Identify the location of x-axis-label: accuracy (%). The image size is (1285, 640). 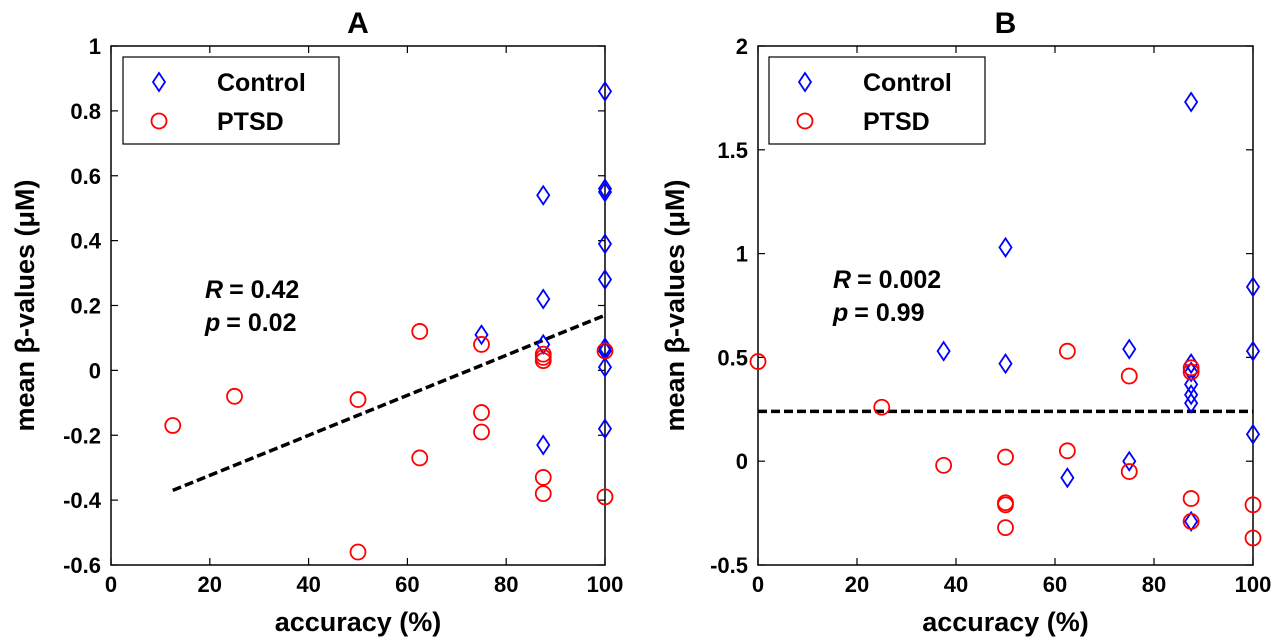
(1005, 622).